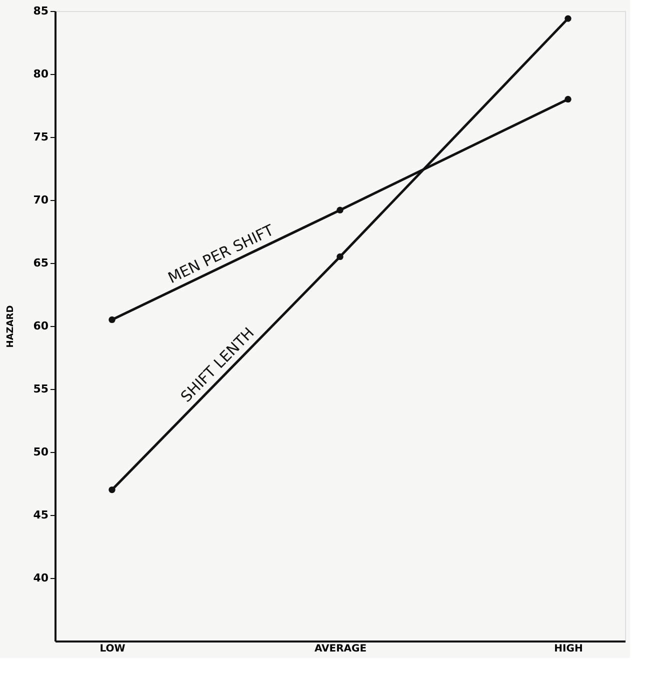 Image resolution: width=659 pixels, height=682 pixels. Describe the element at coordinates (40, 263) in the screenshot. I see `y-tick-label: 65` at that location.